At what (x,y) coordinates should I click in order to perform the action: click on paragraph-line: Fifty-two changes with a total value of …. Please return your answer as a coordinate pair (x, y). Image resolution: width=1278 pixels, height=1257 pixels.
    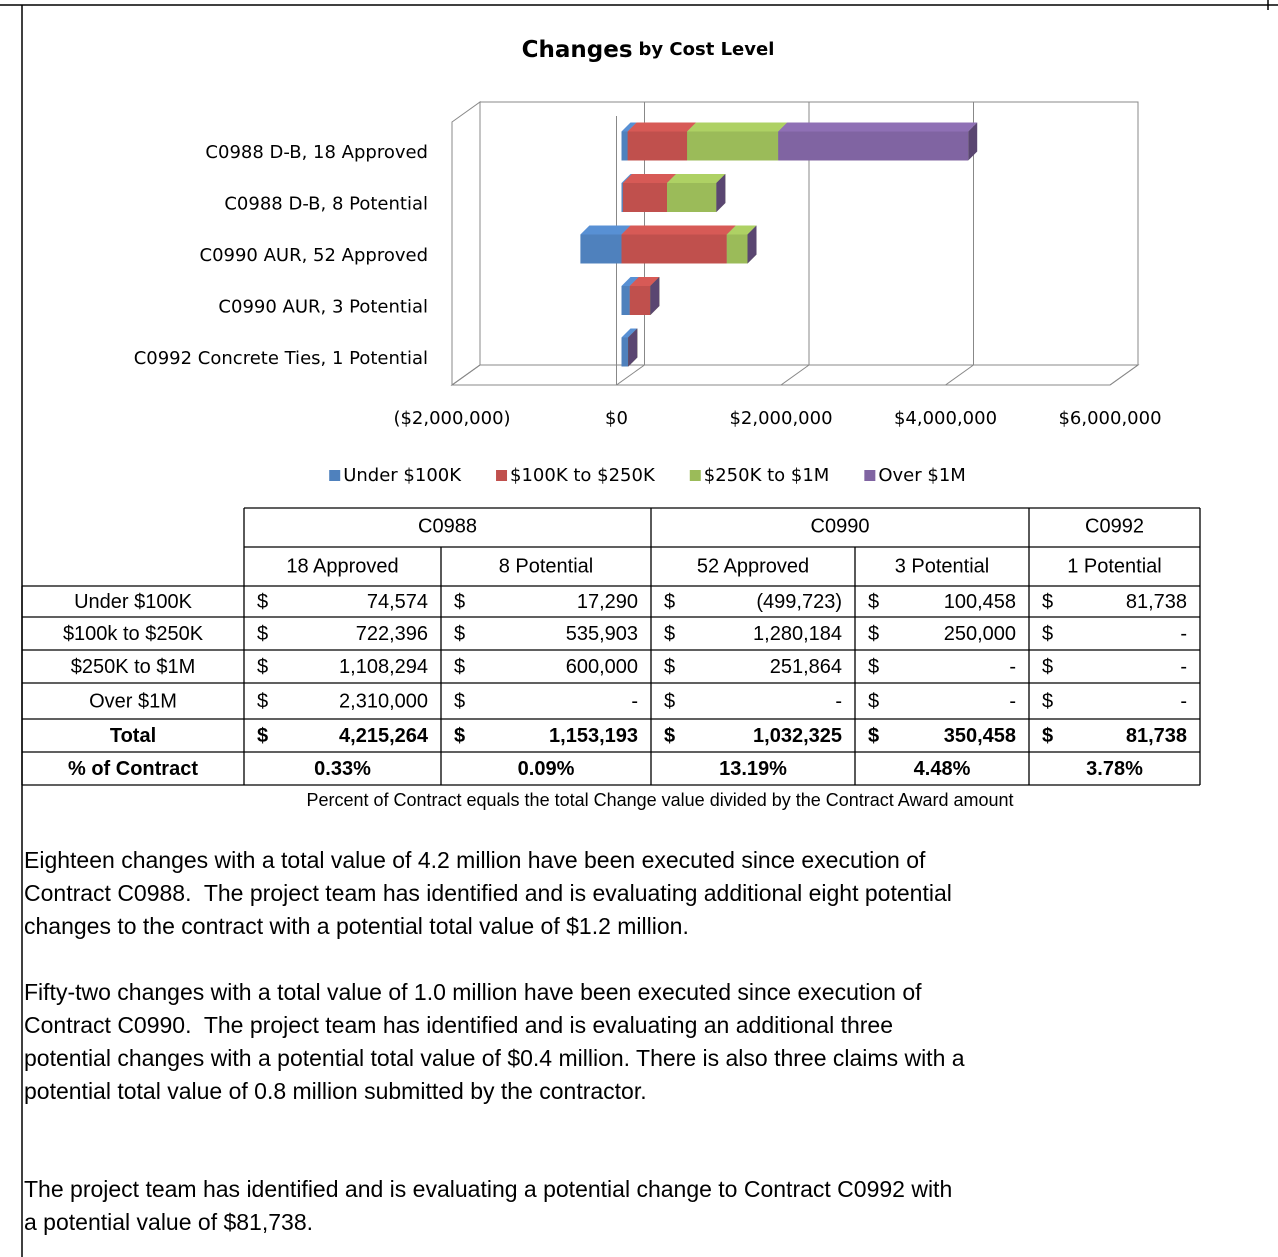
    Looking at the image, I should click on (473, 992).